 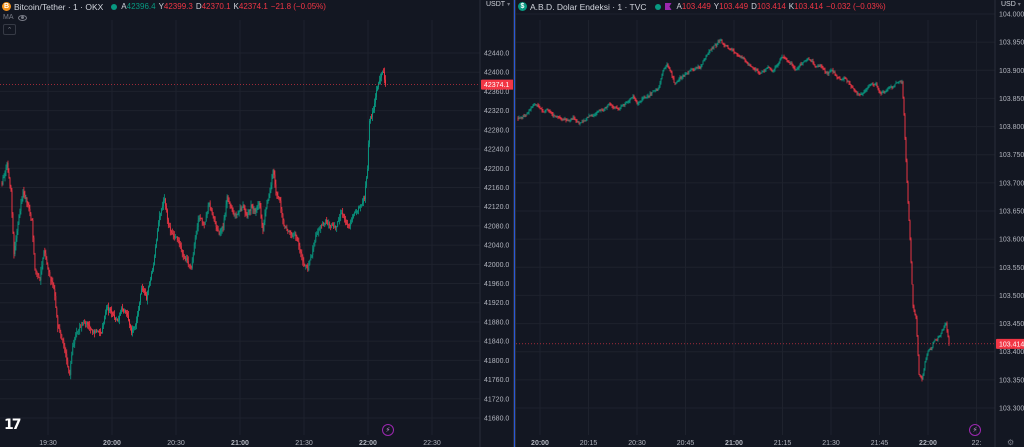 I want to click on pane-divider, so click(x=514, y=223).